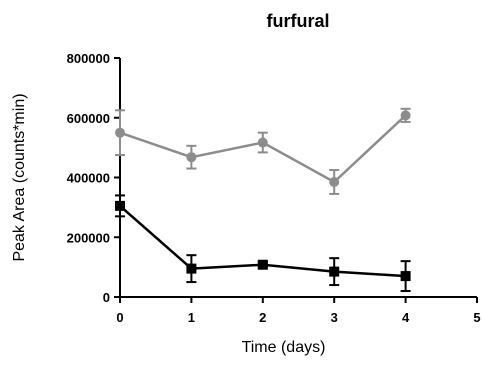 This screenshot has height=365, width=482. Describe the element at coordinates (19, 177) in the screenshot. I see `y-axis-label: Peak Area (counts*min)` at that location.